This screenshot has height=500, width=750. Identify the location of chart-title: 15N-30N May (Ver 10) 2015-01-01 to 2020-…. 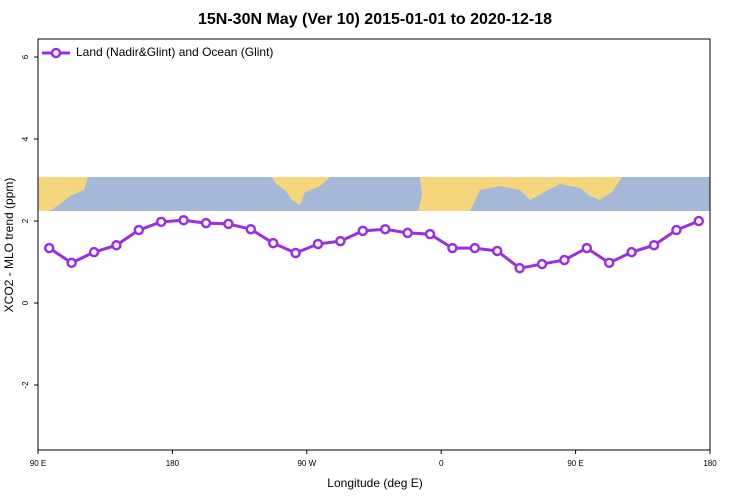
(375, 19).